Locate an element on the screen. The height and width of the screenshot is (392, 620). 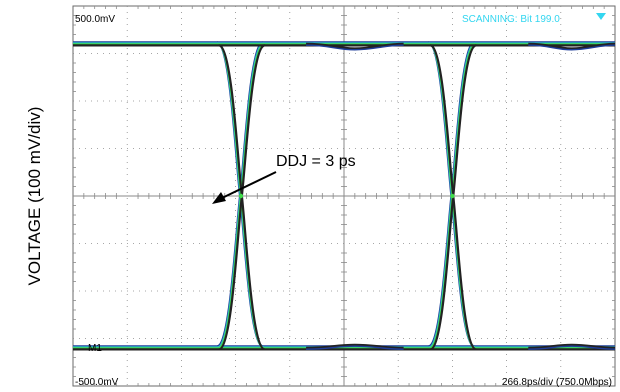
ddj-annotation-text: DDJ = 3 ps is located at coordinates (316, 161).